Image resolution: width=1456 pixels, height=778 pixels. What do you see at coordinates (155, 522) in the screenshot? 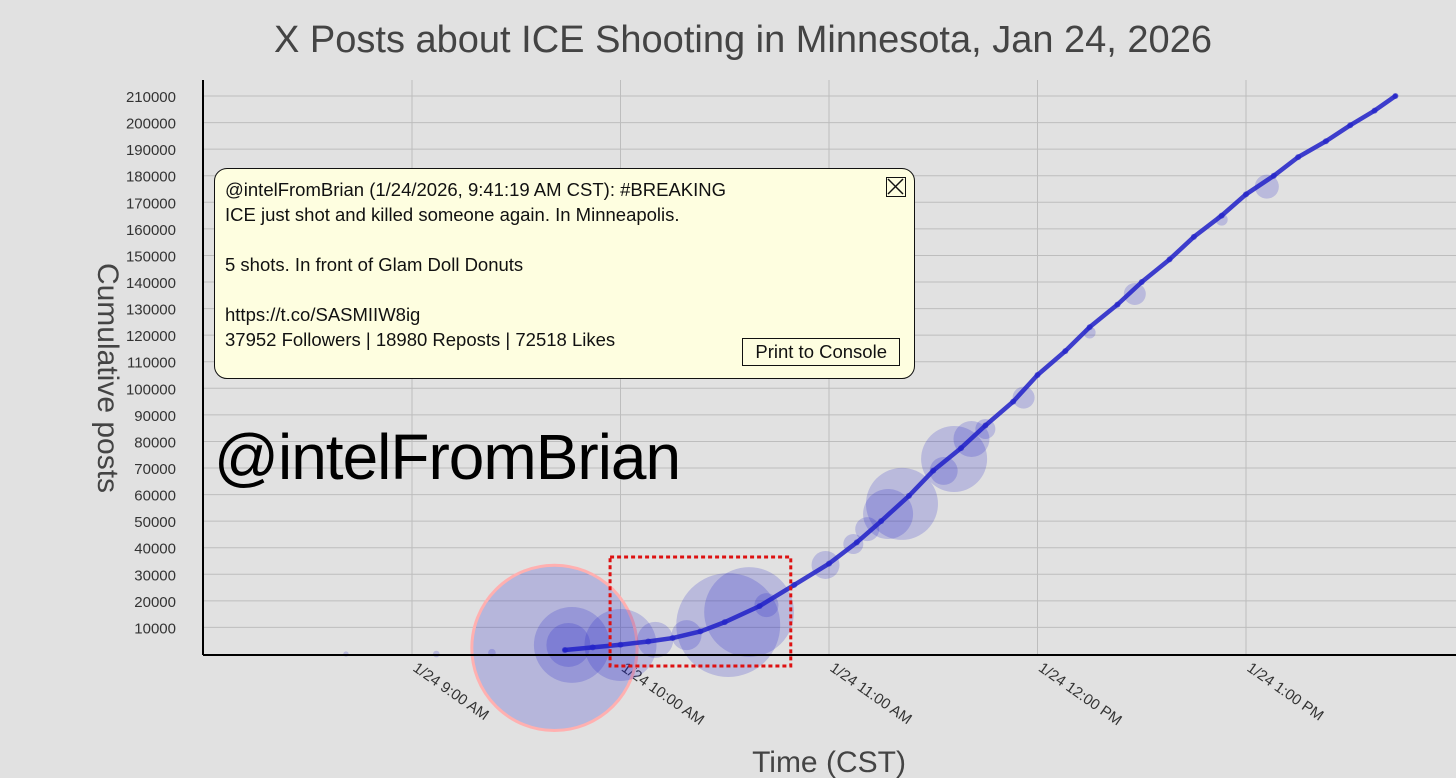
I see `y-tick-label: 50000` at bounding box center [155, 522].